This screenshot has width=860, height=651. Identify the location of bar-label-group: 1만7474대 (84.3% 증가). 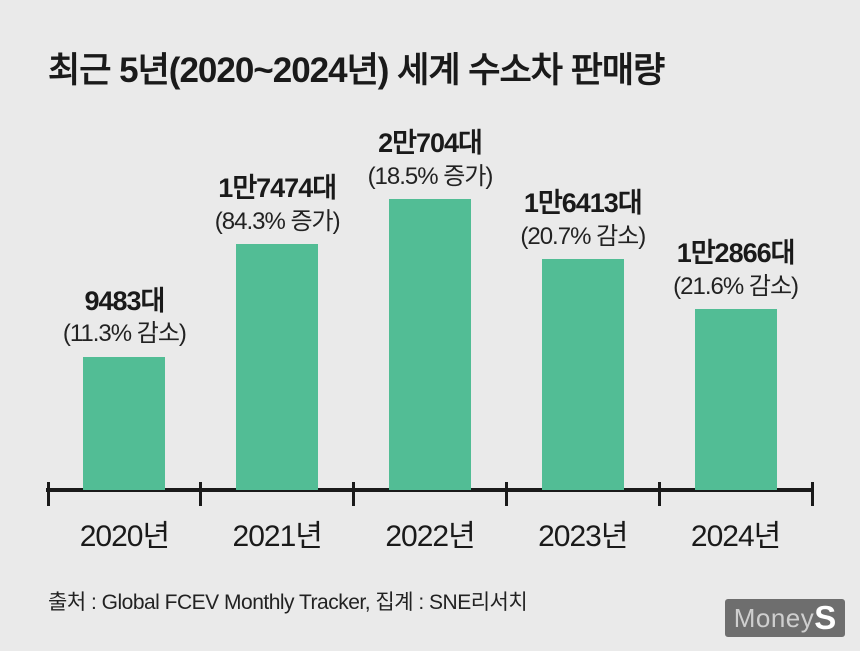
(277, 204).